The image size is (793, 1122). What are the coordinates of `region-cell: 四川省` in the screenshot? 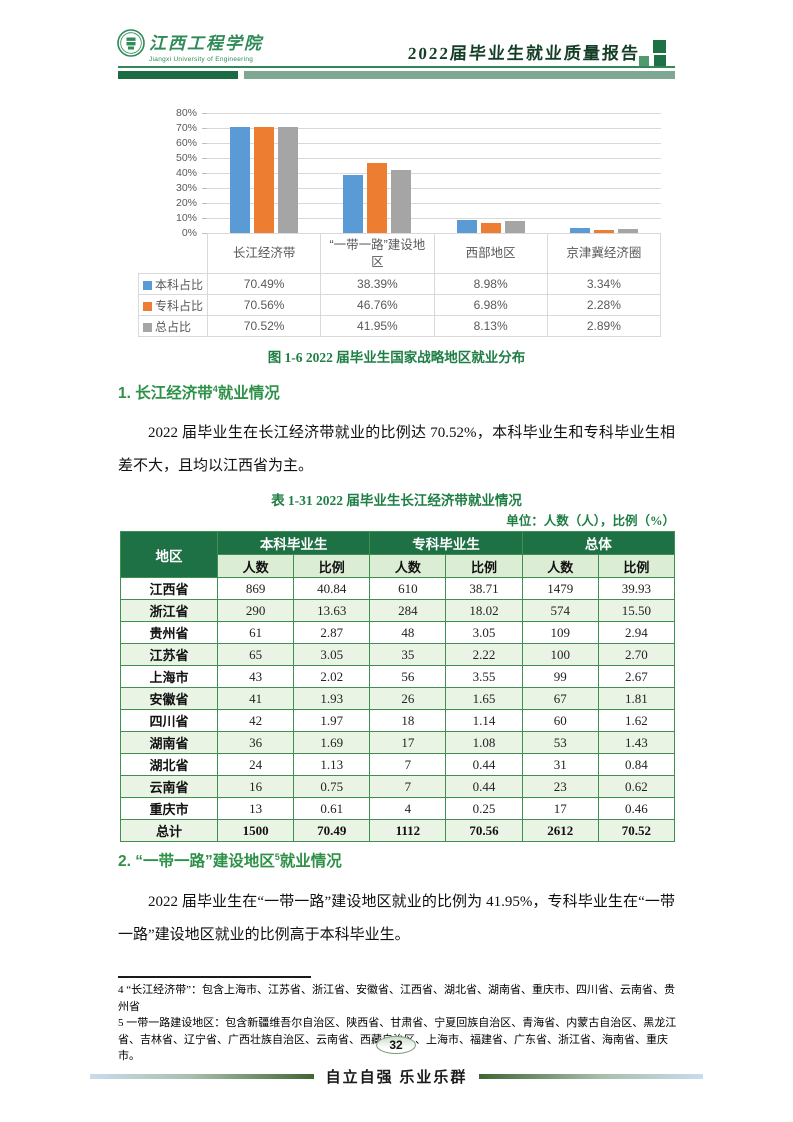 It's located at (169, 720).